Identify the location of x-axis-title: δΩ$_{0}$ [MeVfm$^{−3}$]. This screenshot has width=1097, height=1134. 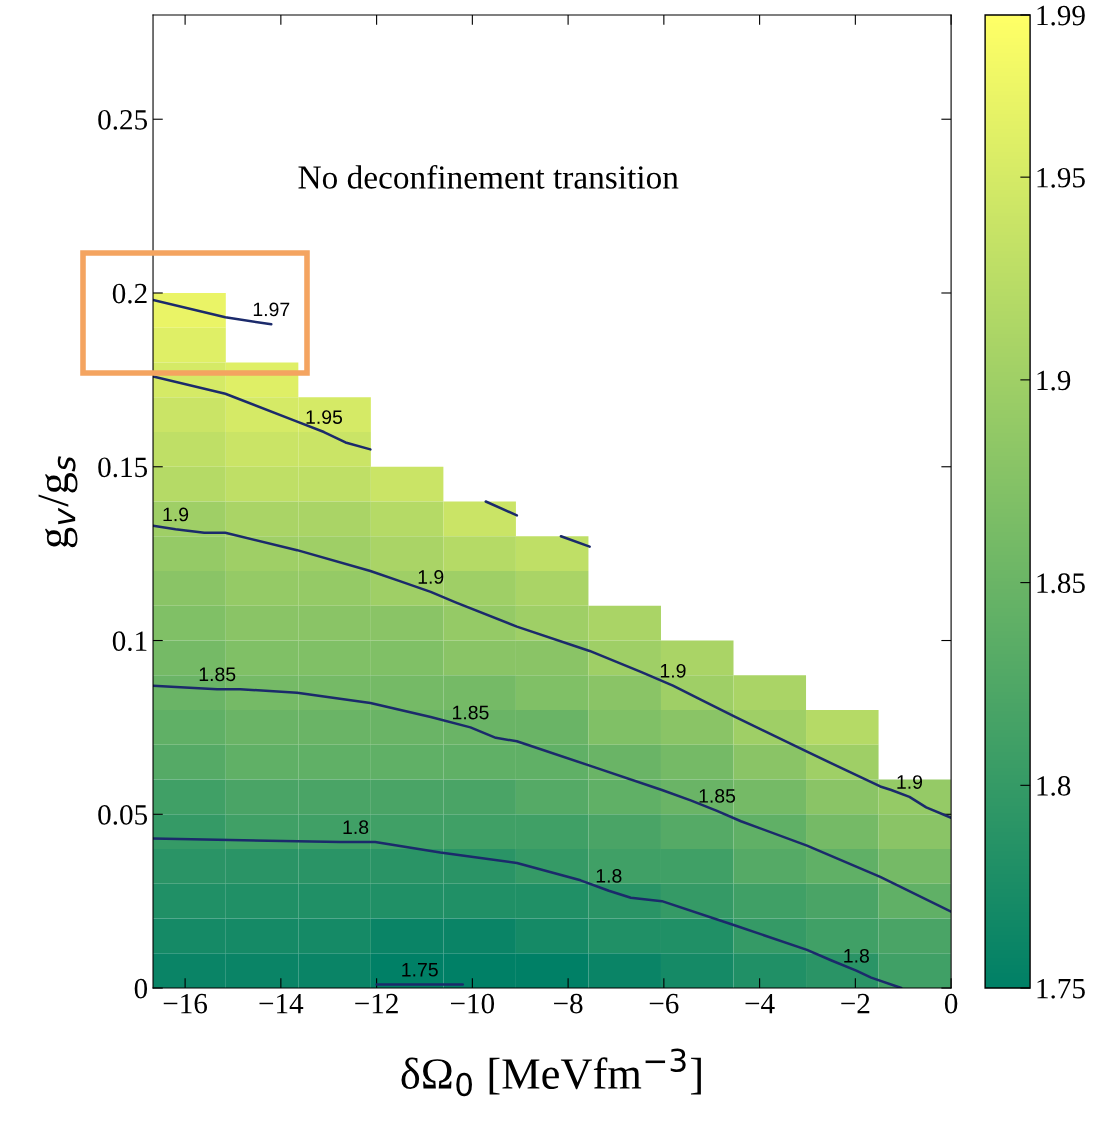
(551, 1072).